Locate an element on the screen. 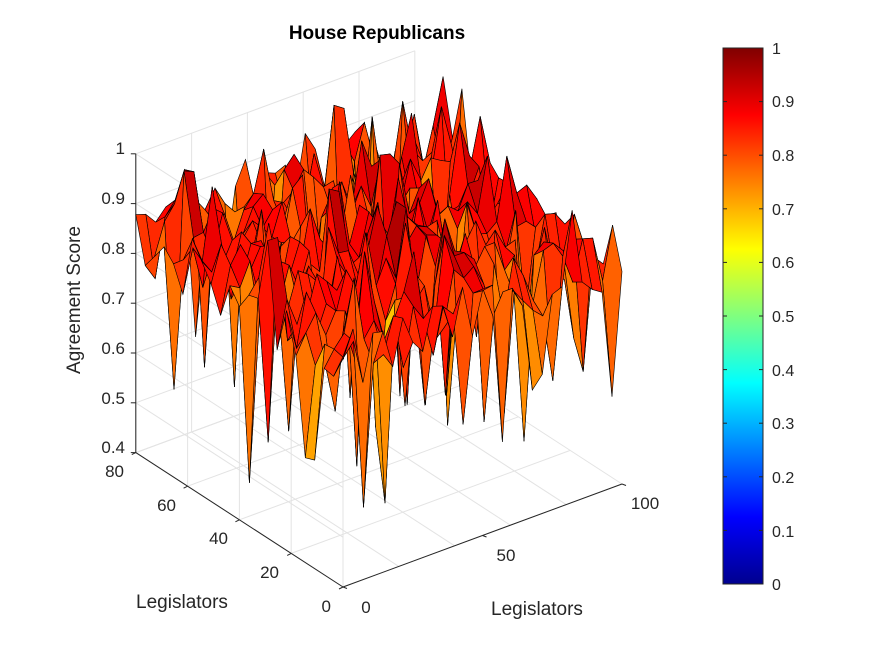 This screenshot has height=656, width=875. x-tick-label: 50 is located at coordinates (506, 555).